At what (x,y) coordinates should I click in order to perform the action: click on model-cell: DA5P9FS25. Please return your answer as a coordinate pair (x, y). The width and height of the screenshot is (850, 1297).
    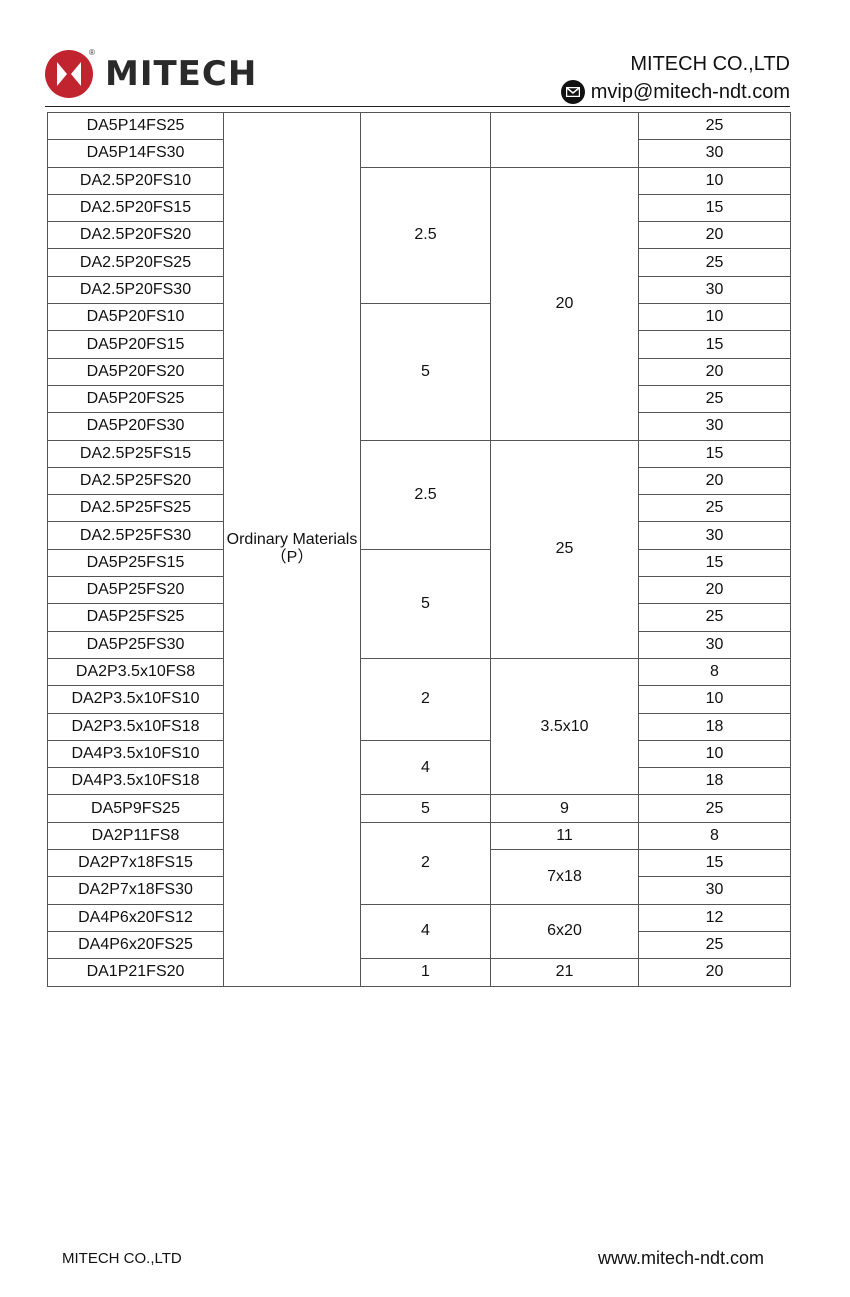
    Looking at the image, I should click on (135, 808).